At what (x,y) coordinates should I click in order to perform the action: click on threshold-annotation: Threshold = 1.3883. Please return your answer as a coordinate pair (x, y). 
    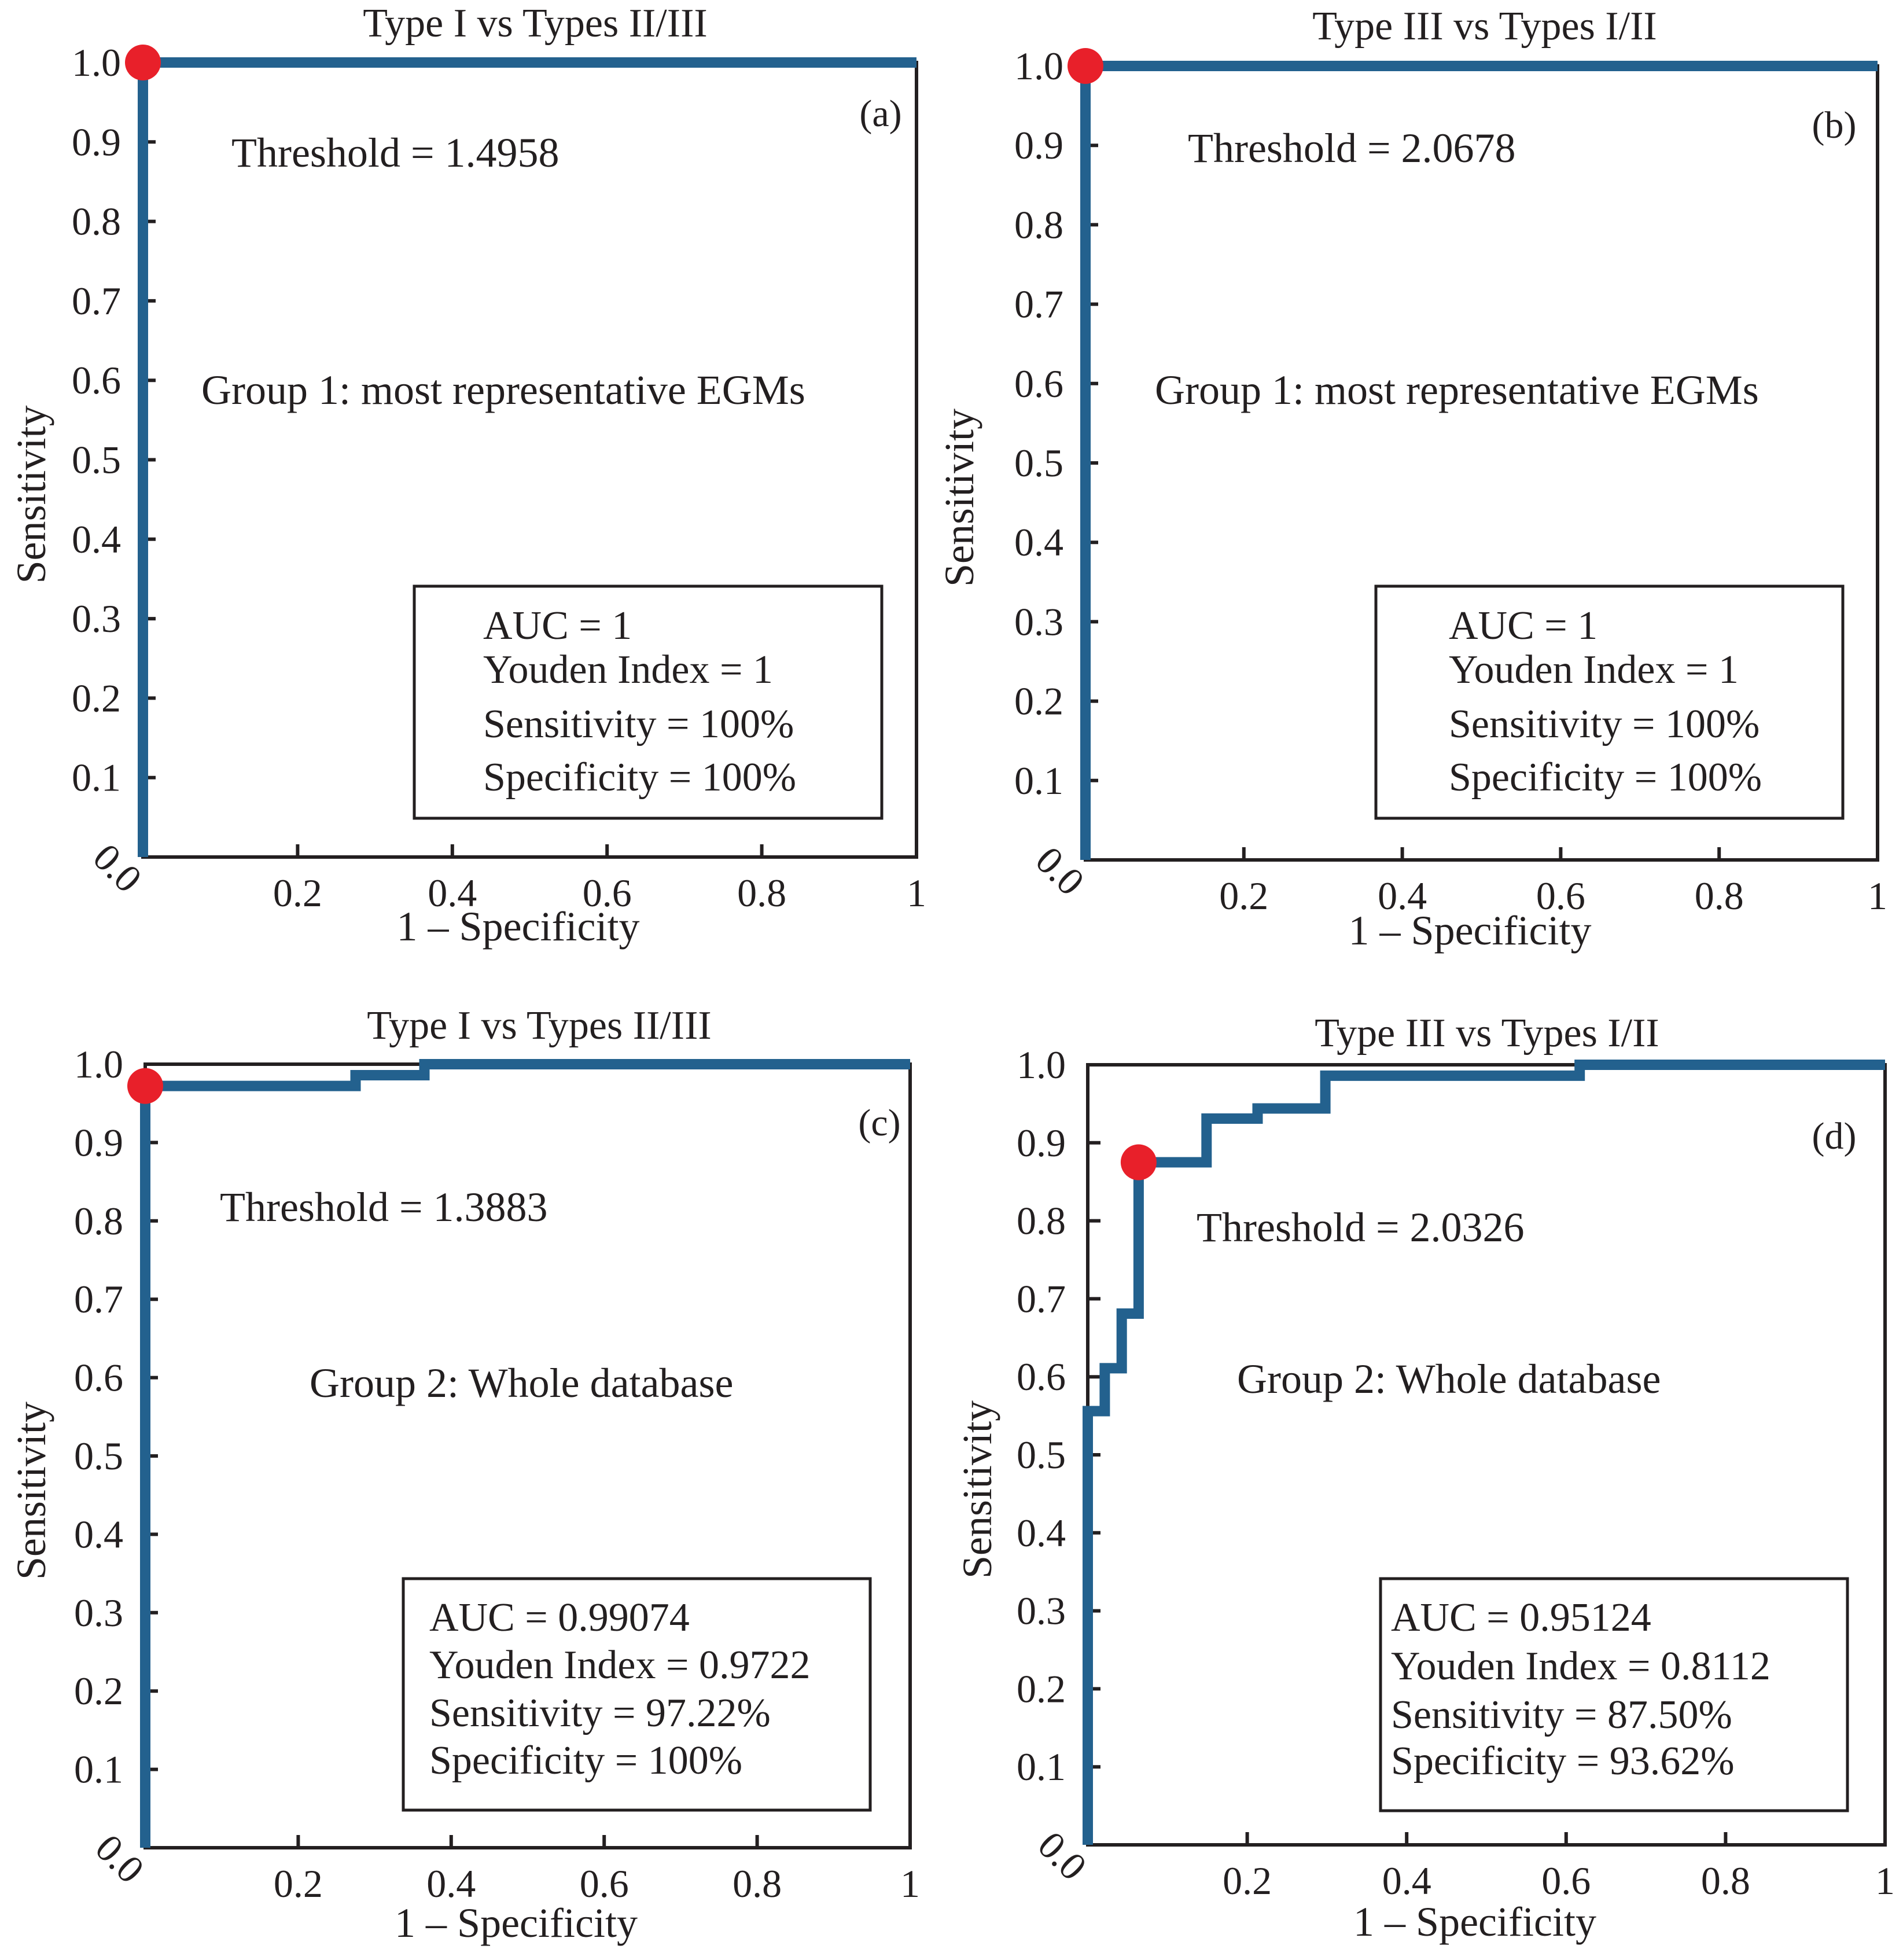
    Looking at the image, I should click on (384, 1207).